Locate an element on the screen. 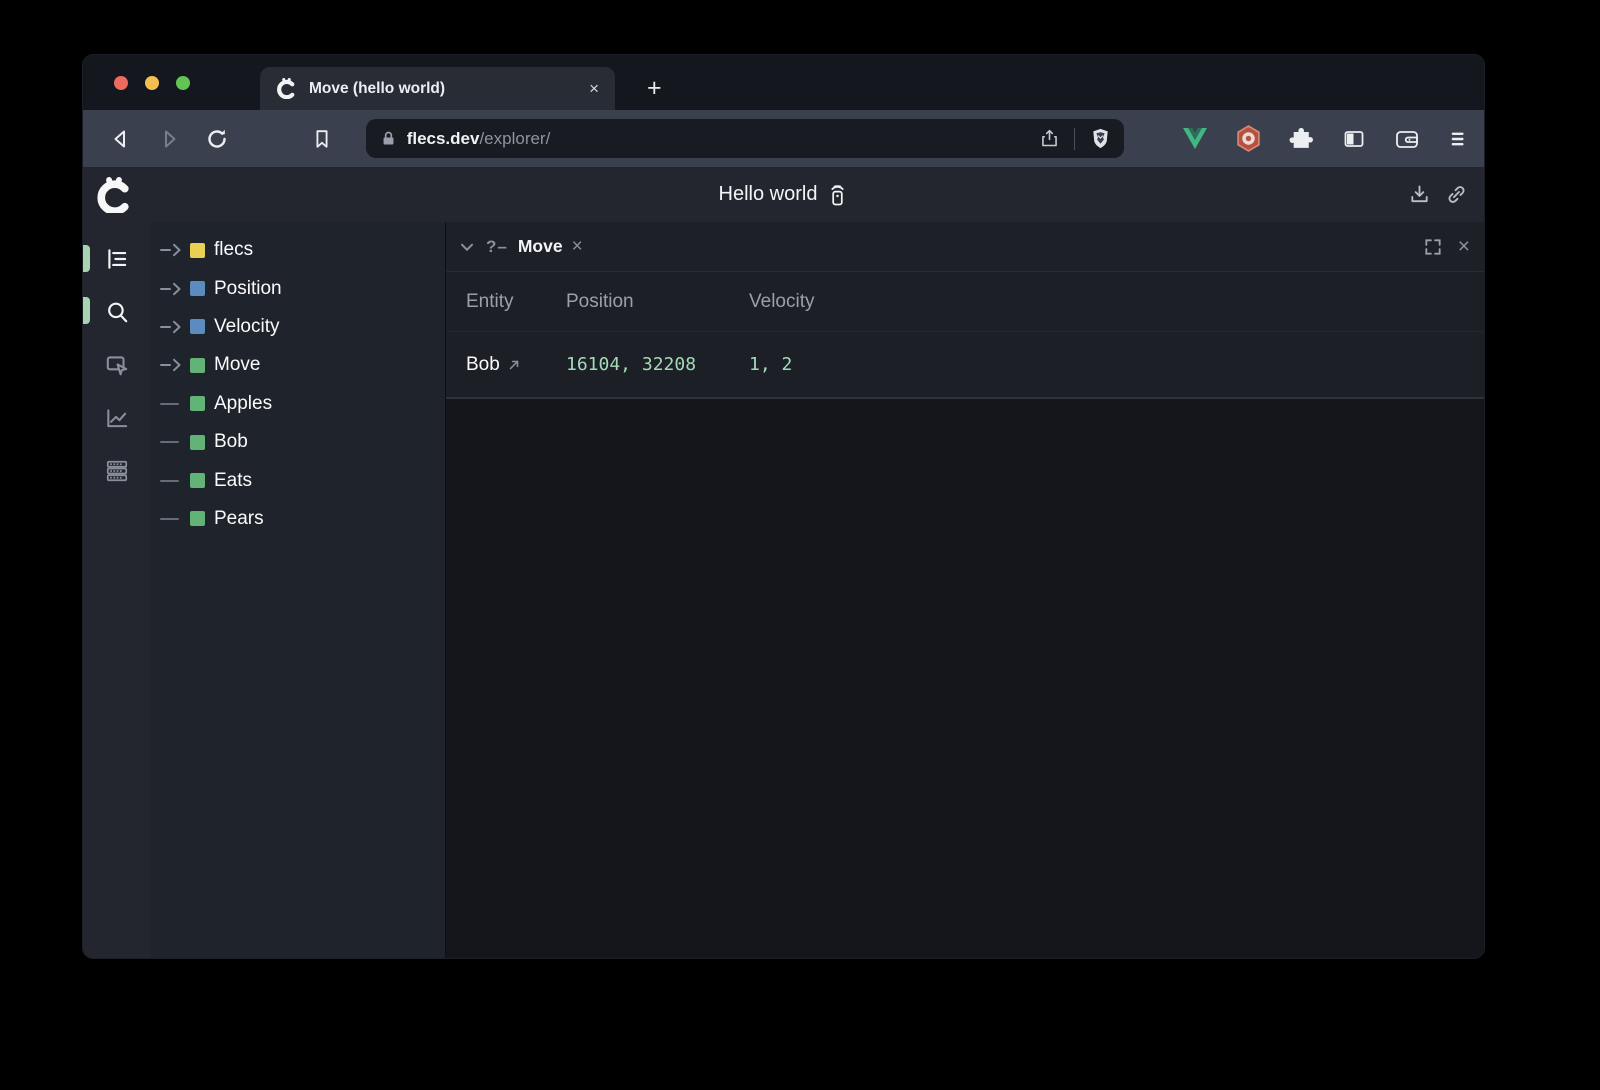  left-icon-rail is located at coordinates (116, 590).